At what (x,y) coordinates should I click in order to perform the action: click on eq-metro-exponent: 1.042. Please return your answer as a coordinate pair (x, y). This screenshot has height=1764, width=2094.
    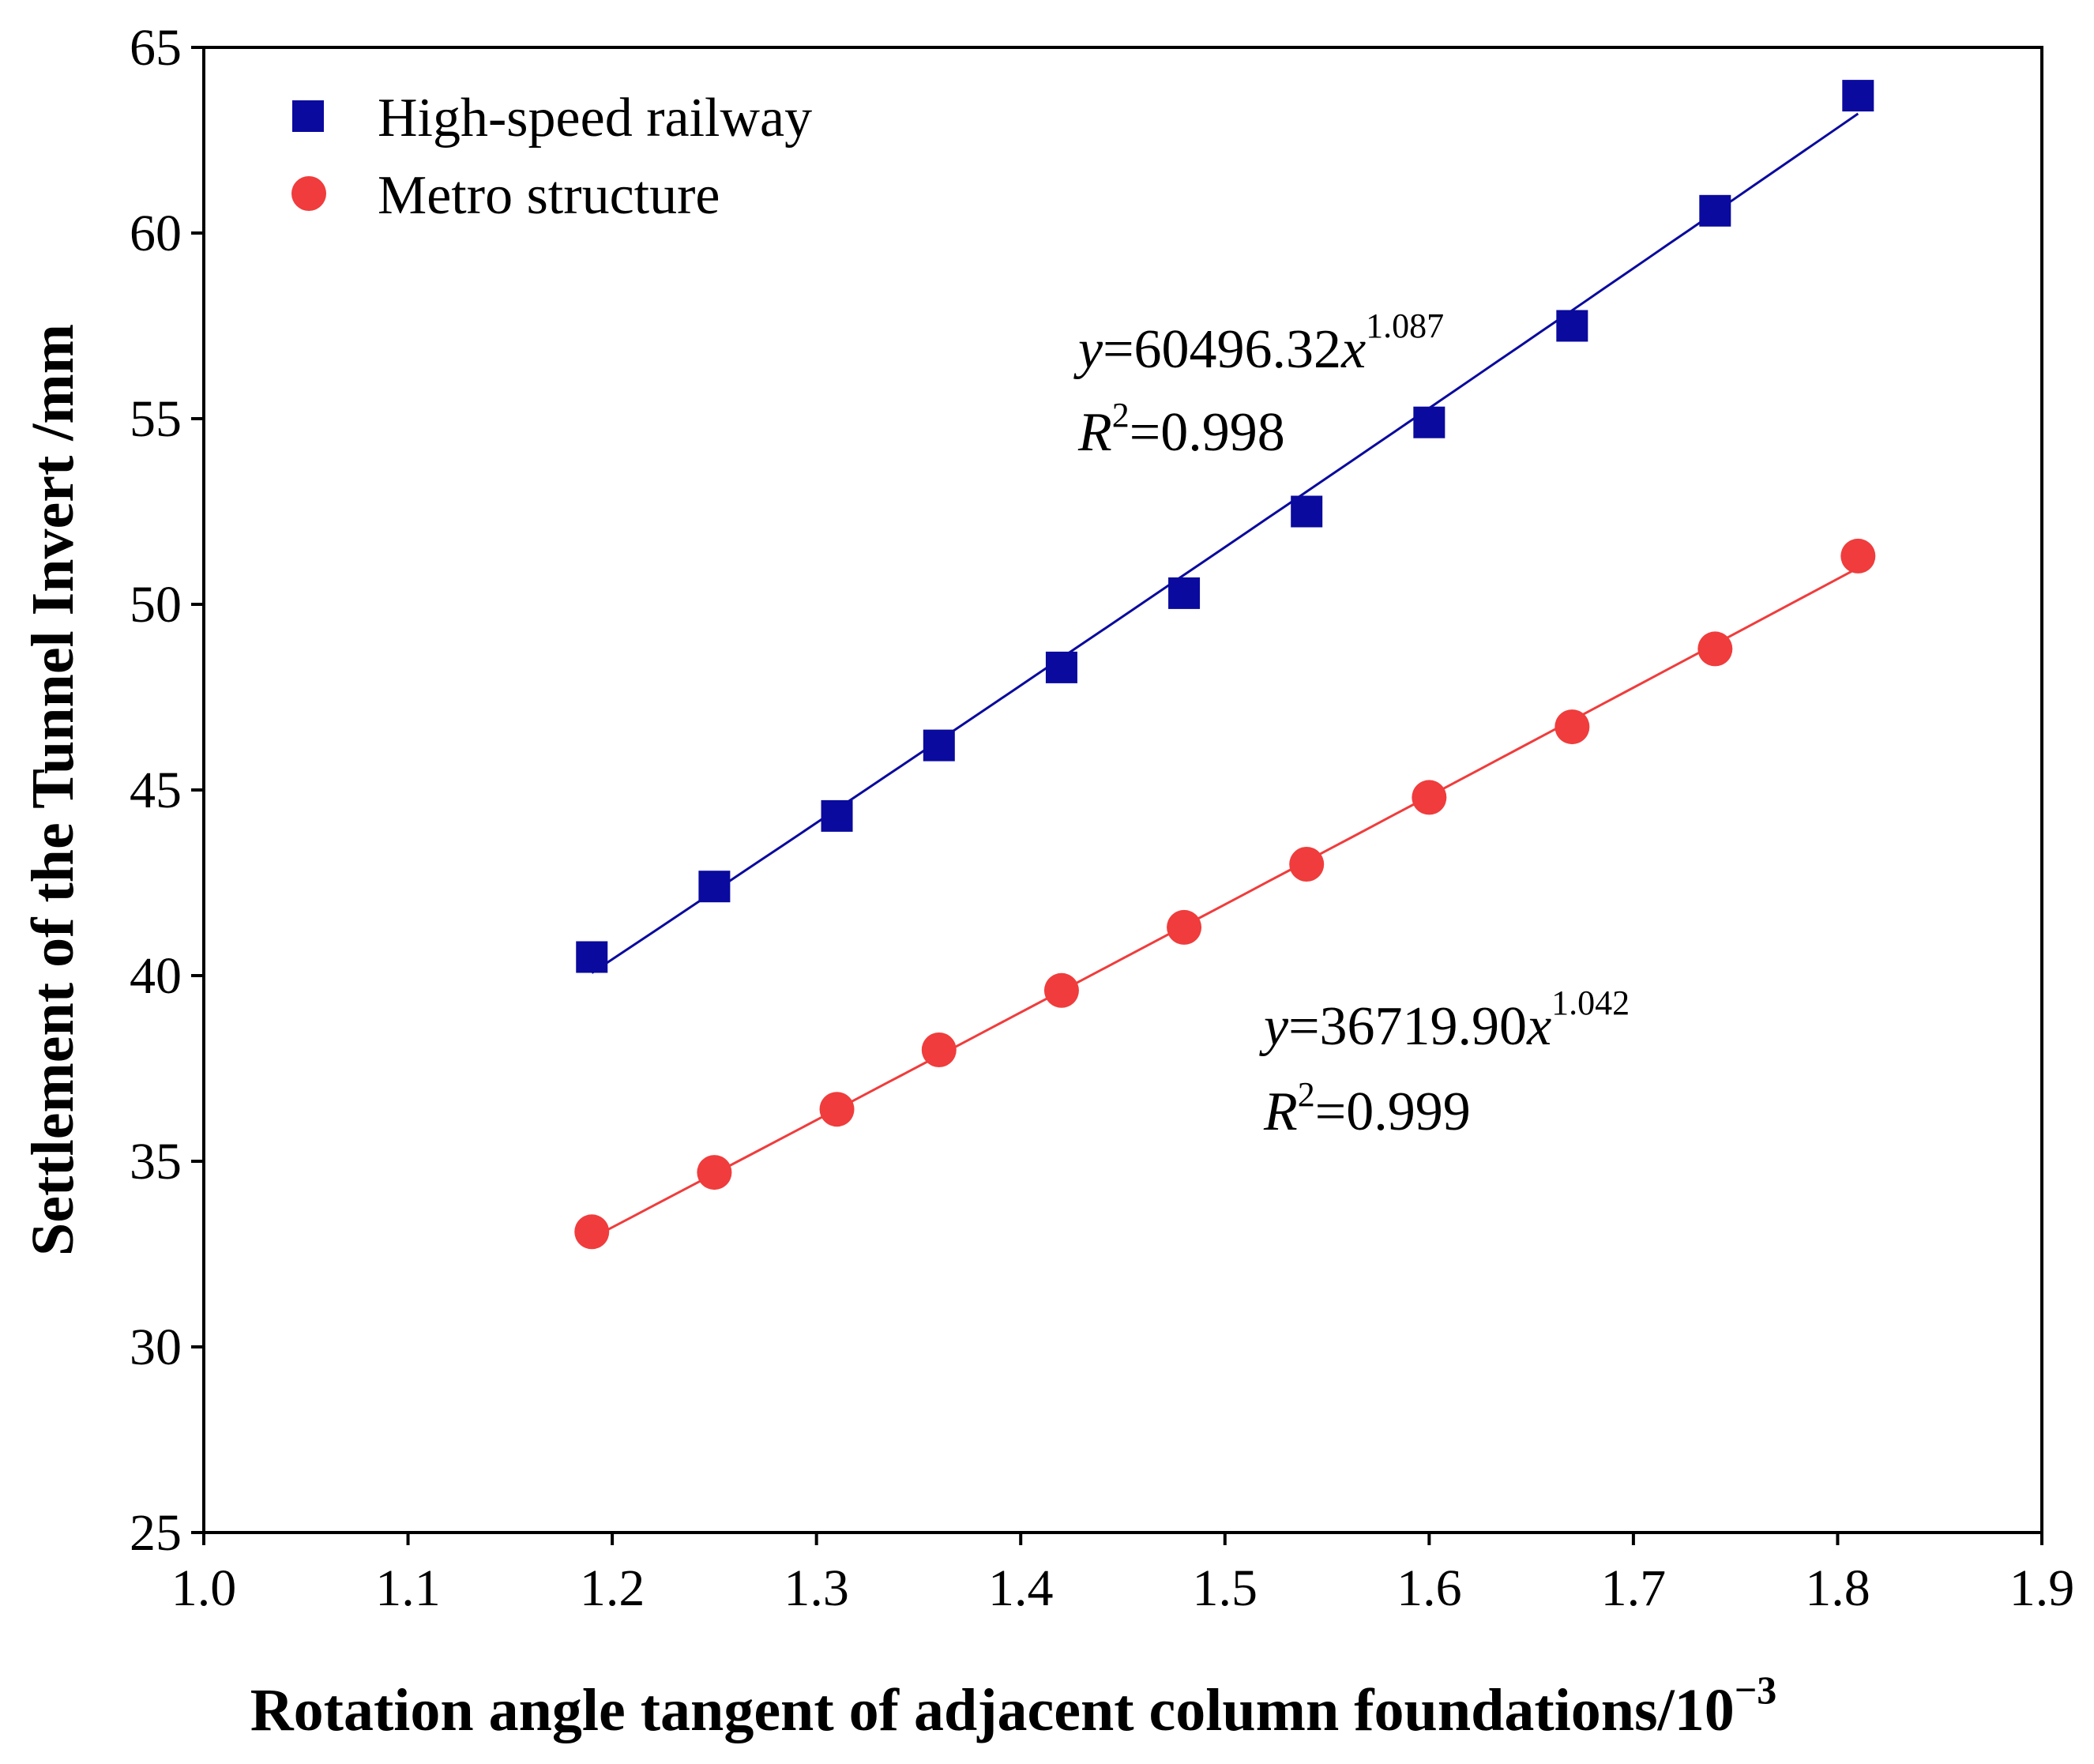
    Looking at the image, I should click on (1590, 1003).